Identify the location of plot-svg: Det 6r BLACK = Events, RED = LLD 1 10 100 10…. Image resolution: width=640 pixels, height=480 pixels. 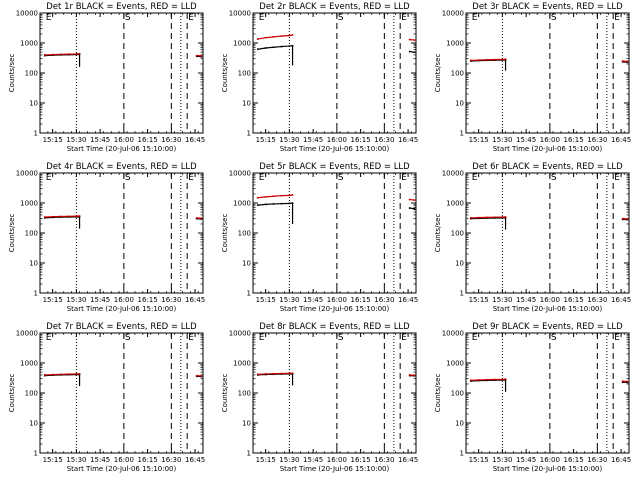
(532, 237).